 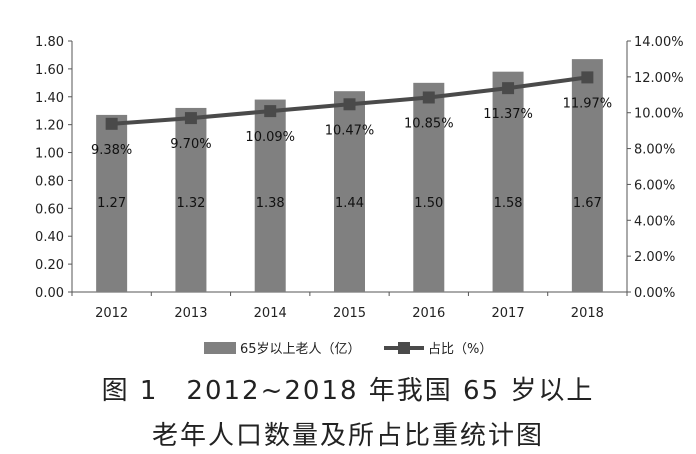 I want to click on ratio-line, so click(x=349, y=100).